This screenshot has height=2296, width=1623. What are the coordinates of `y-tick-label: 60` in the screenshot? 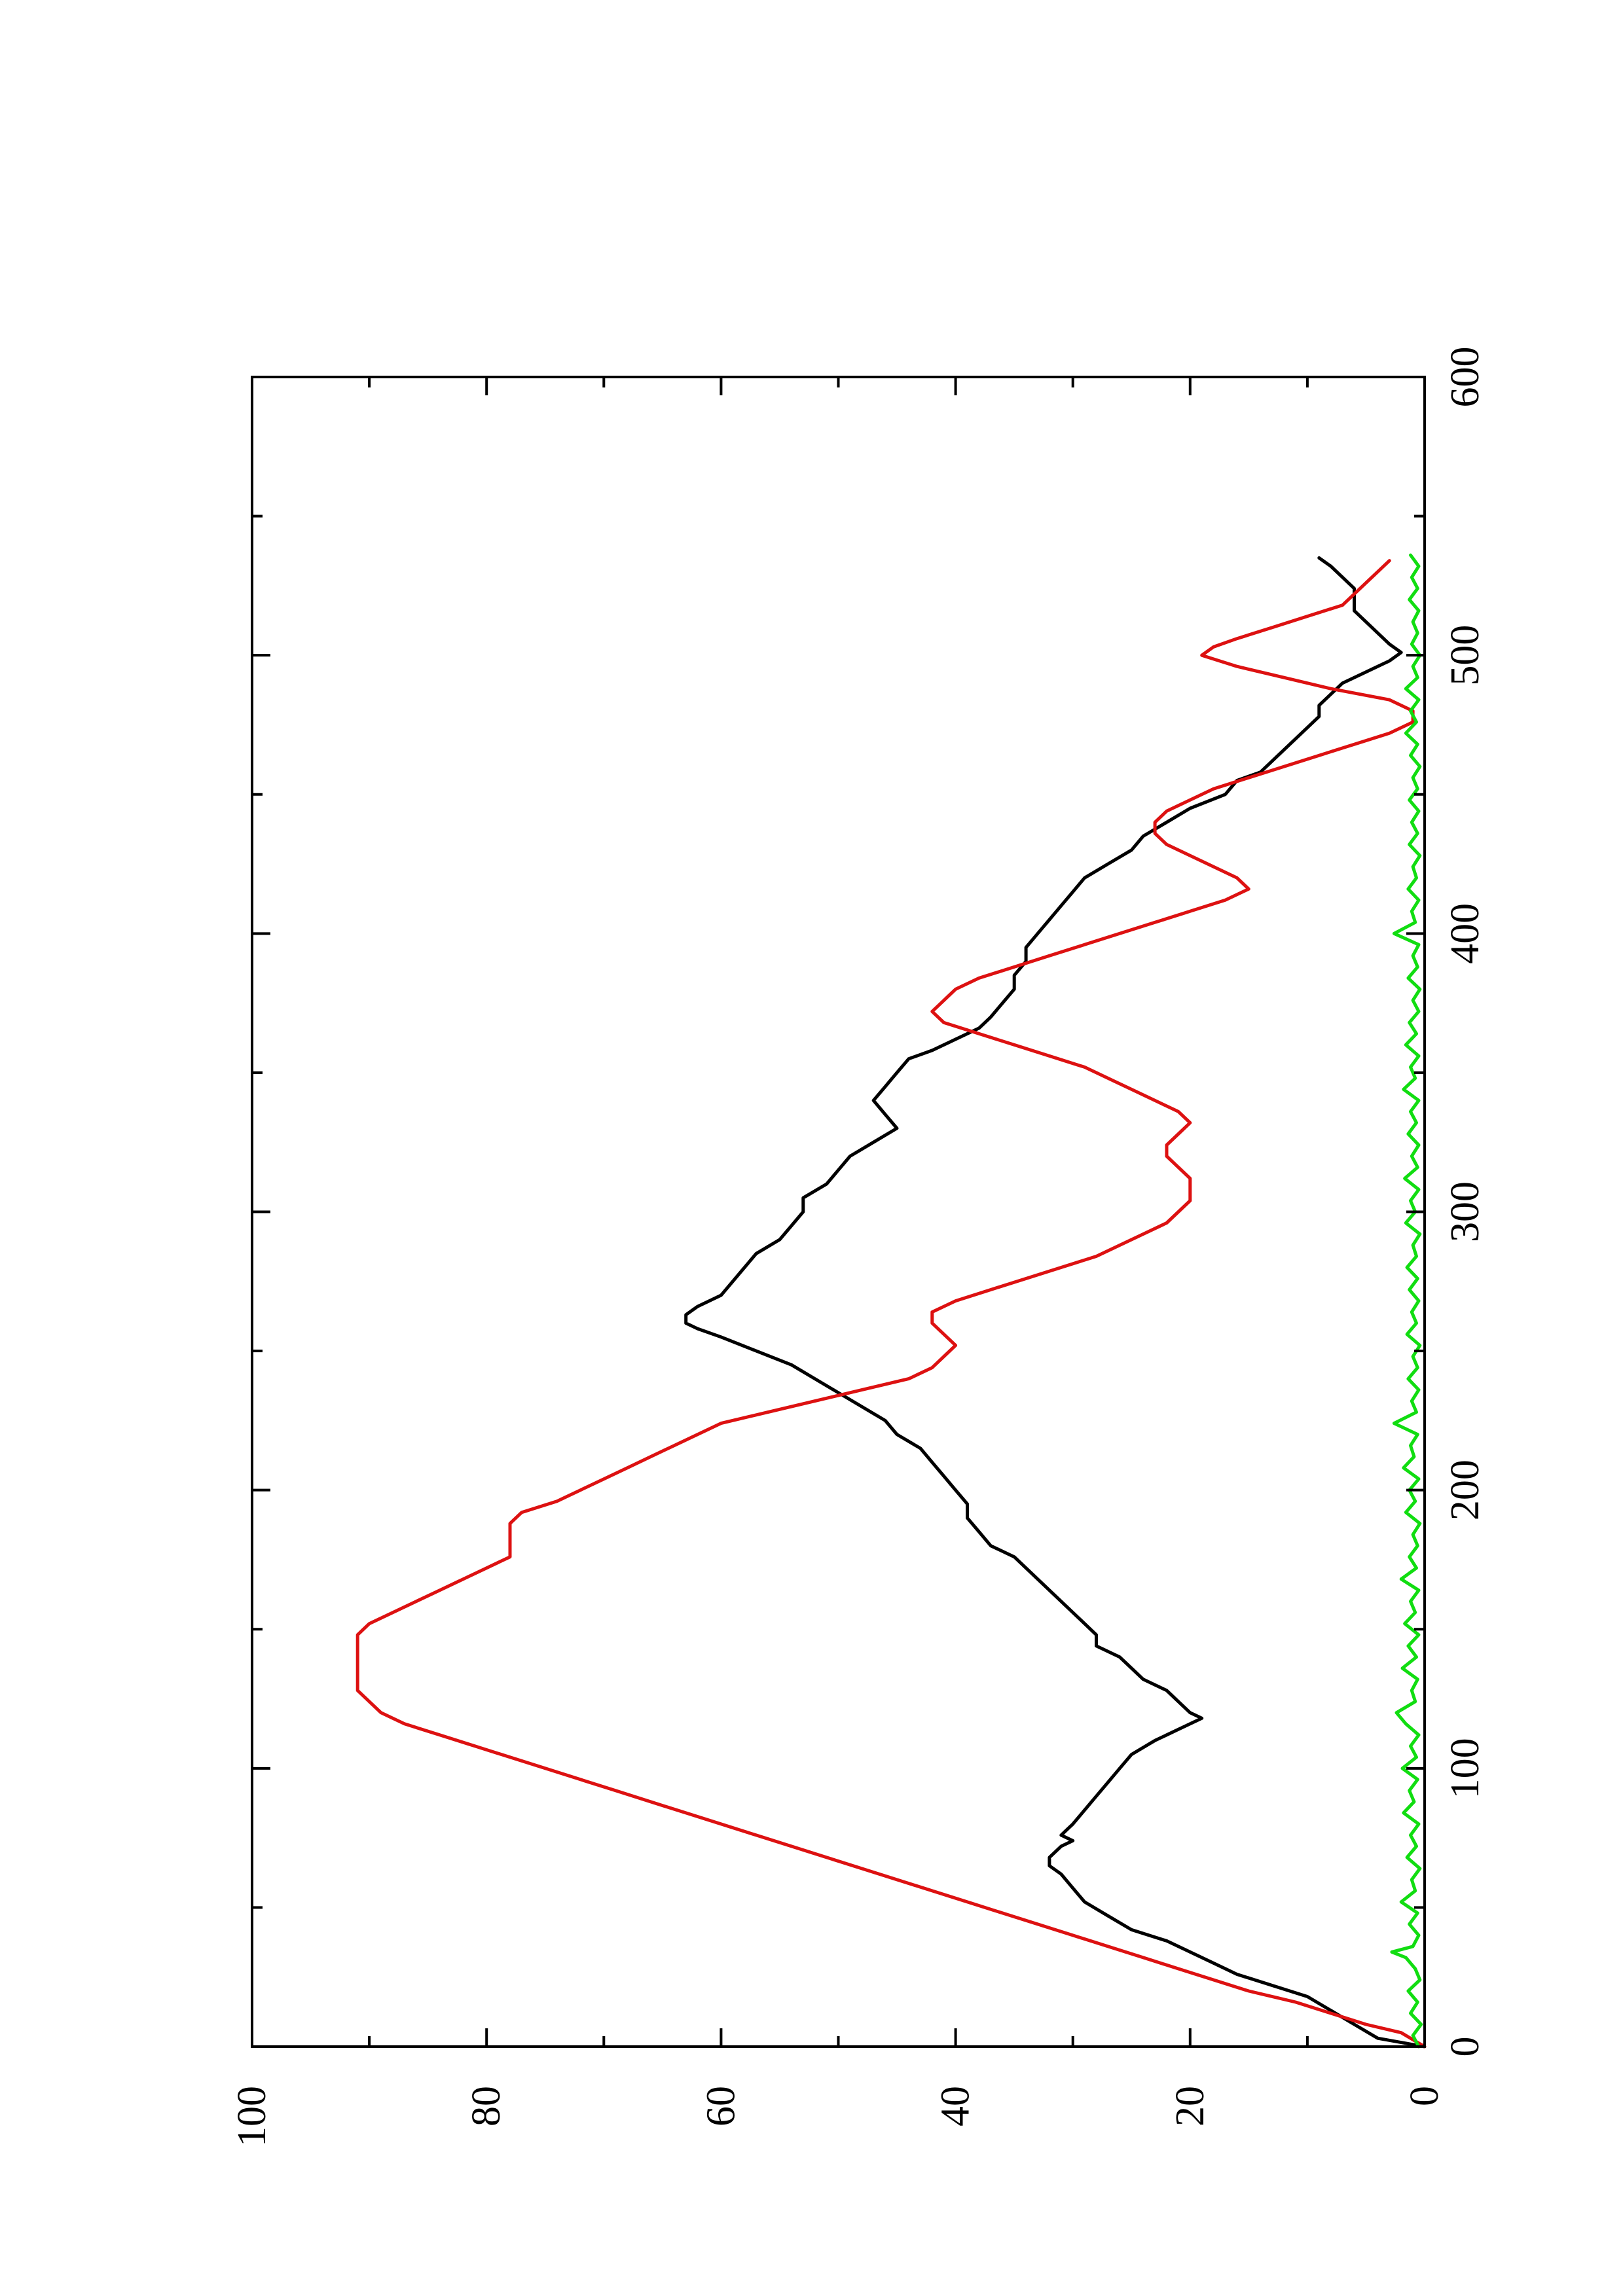 It's located at (721, 2106).